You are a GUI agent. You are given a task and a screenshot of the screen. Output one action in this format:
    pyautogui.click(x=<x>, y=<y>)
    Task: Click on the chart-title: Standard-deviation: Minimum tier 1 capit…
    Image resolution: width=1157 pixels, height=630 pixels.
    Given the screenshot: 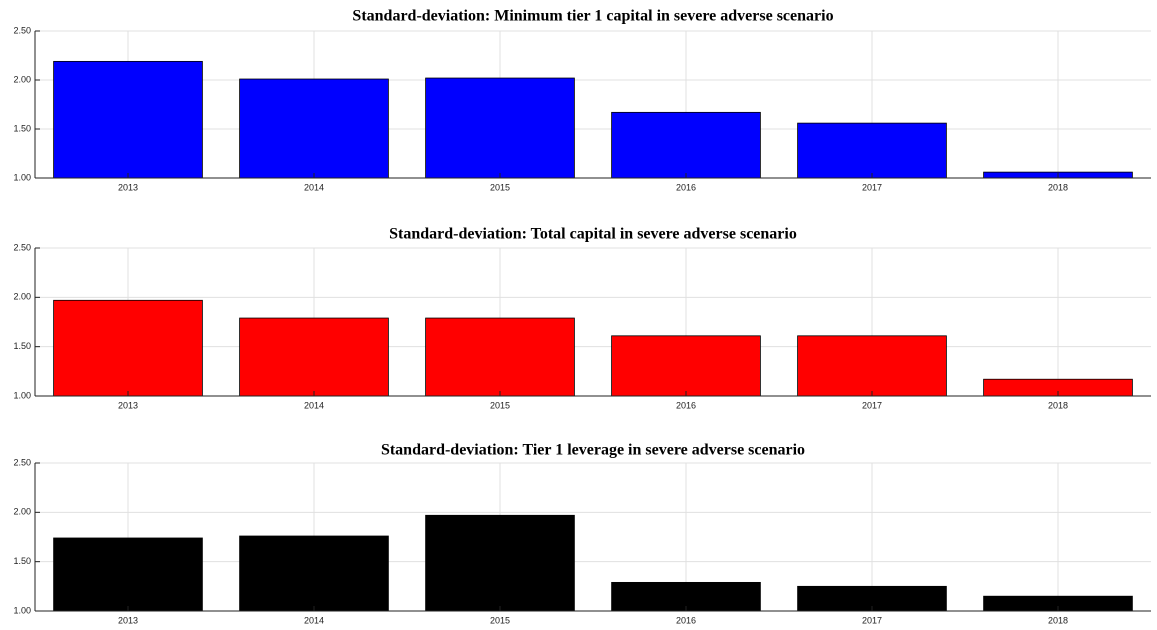 What is the action you would take?
    pyautogui.click(x=592, y=16)
    